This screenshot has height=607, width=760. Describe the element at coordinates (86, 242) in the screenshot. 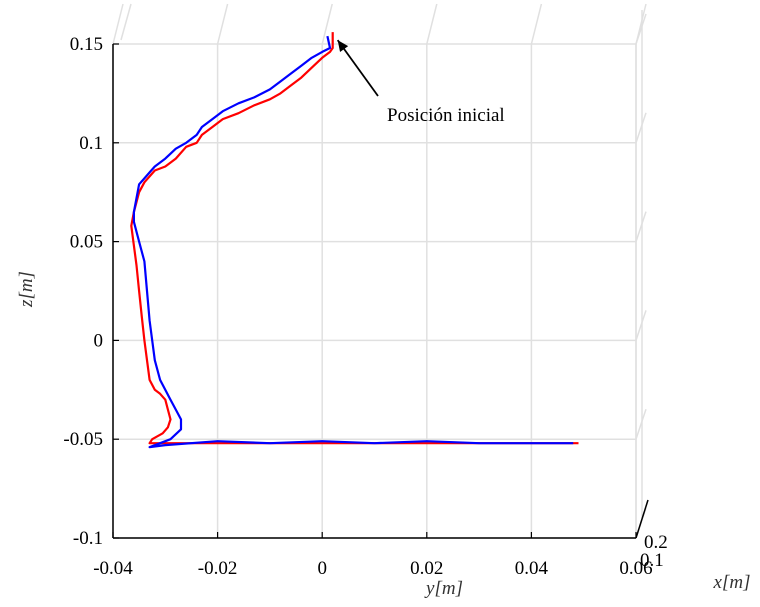

I see `y-tick-label: 0.05` at that location.